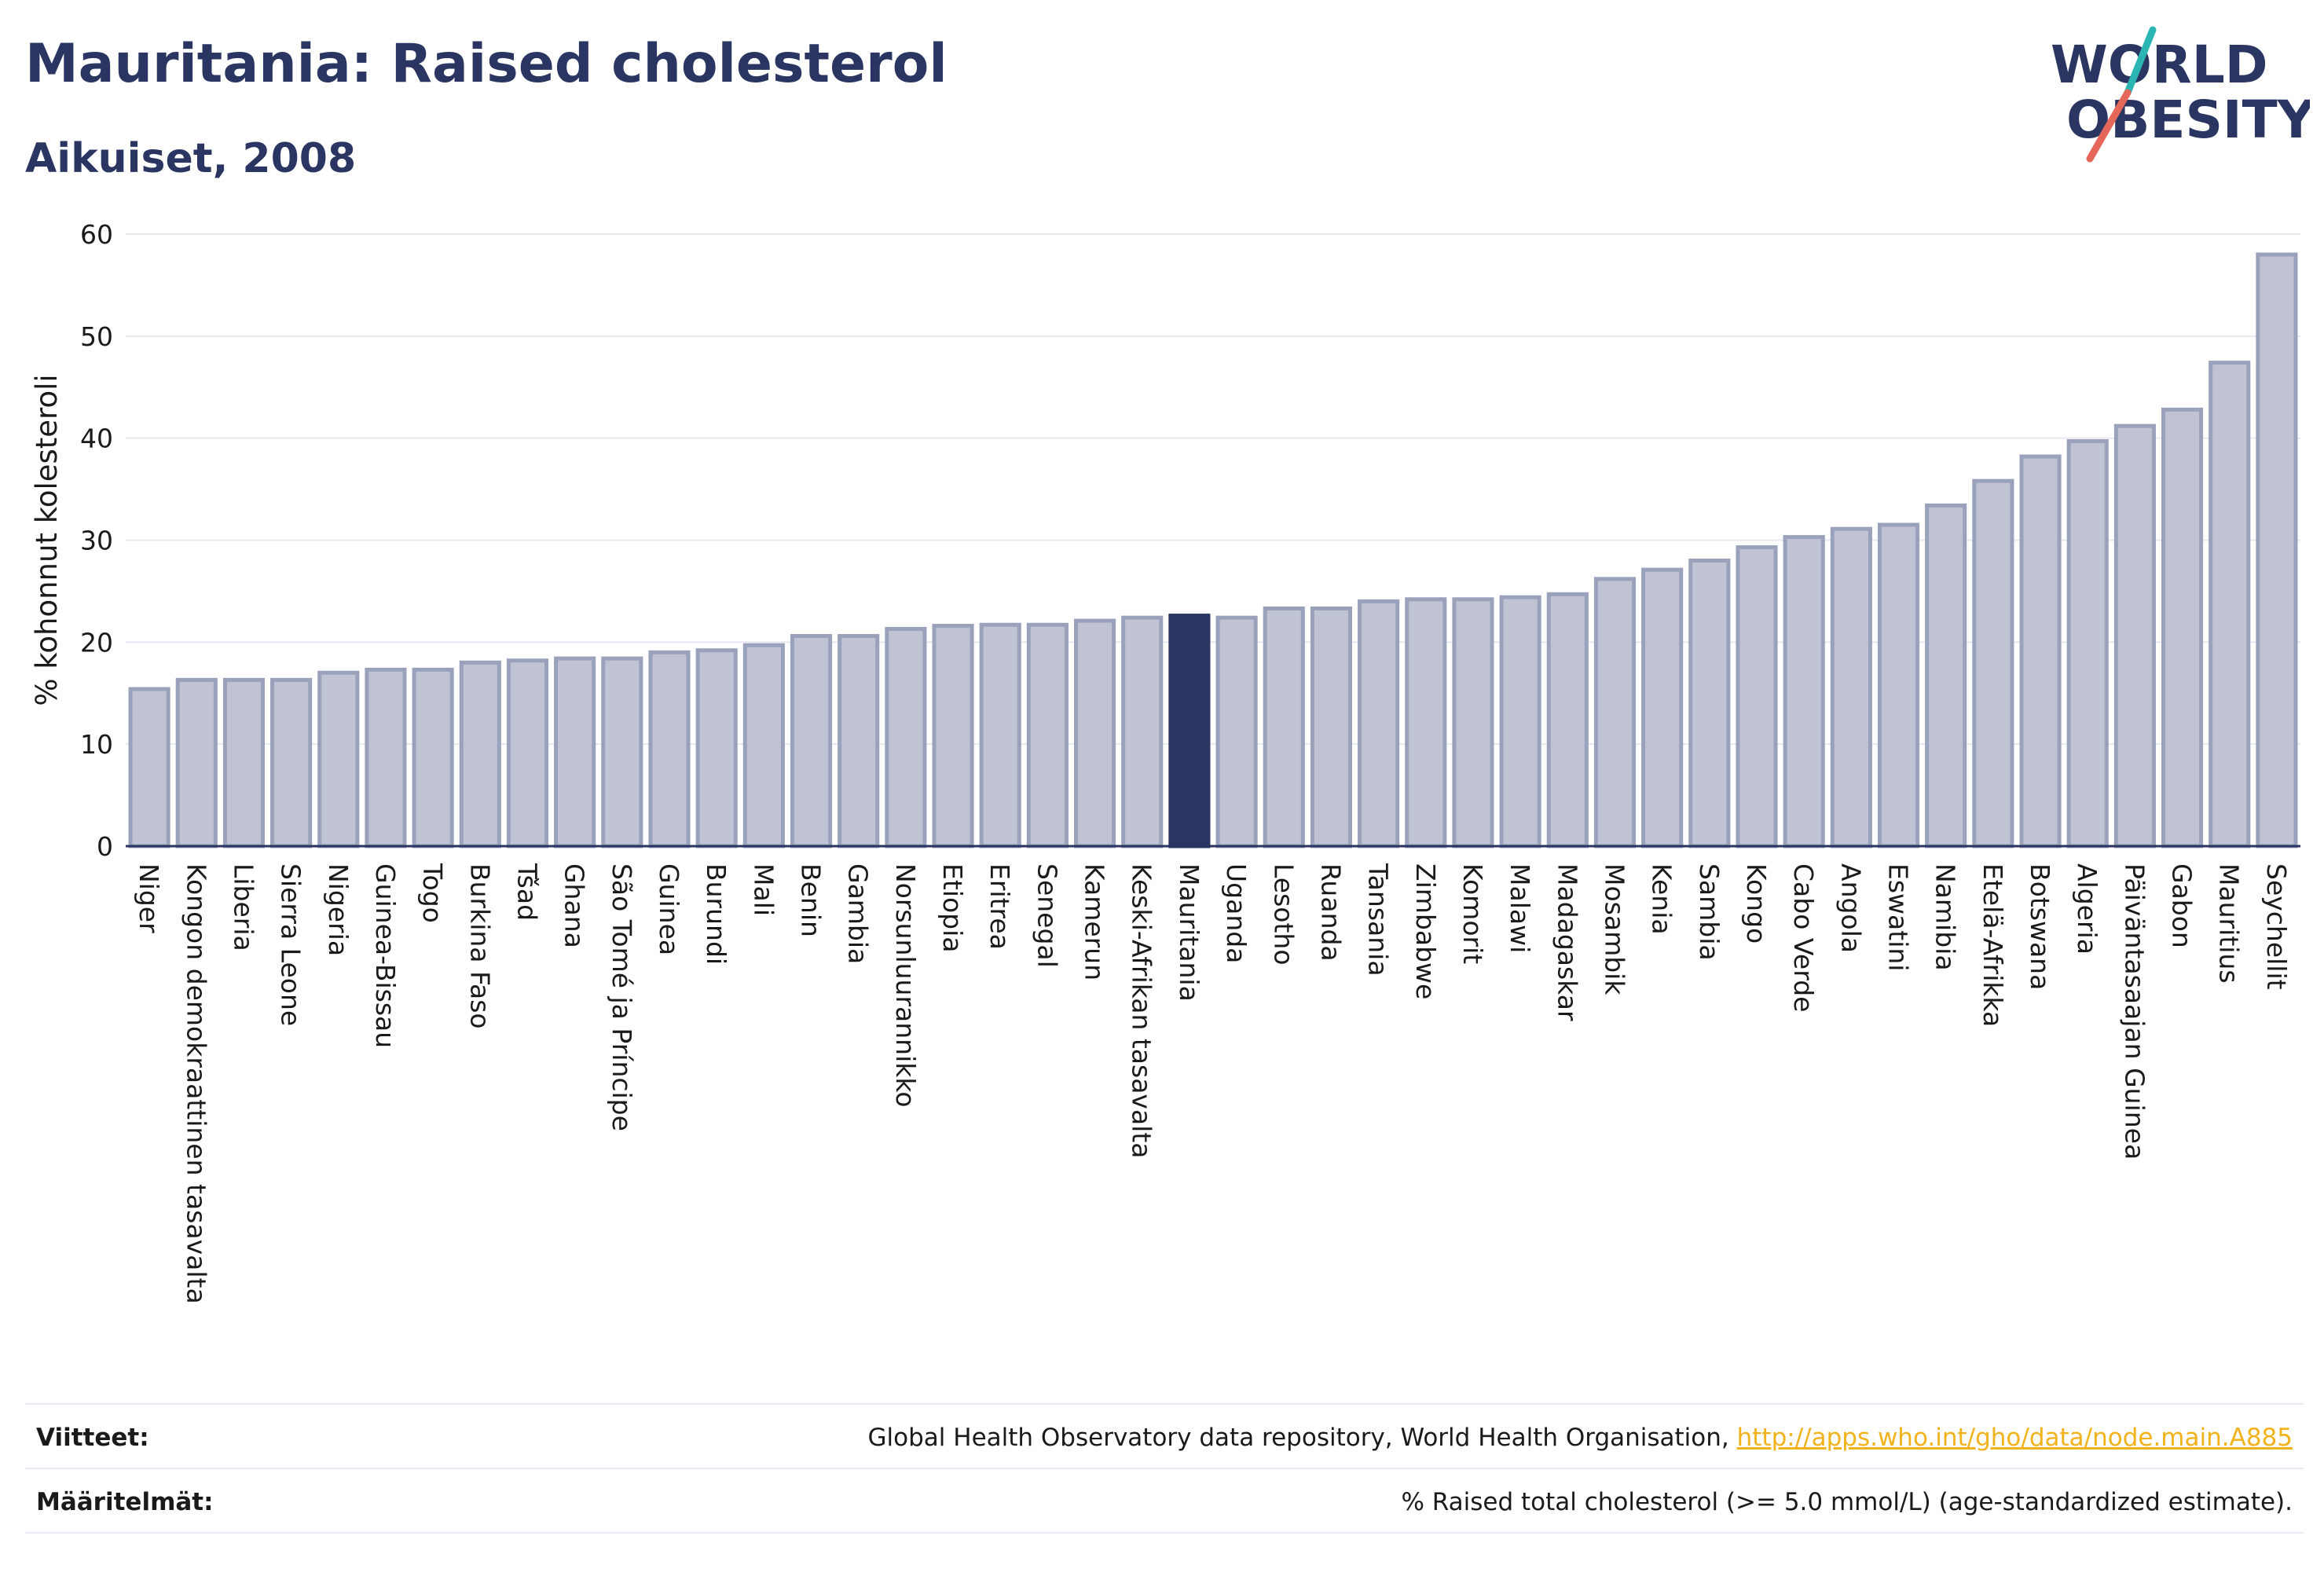 The height and width of the screenshot is (1576, 2324). Describe the element at coordinates (244, 762) in the screenshot. I see `bar-liberia` at that location.